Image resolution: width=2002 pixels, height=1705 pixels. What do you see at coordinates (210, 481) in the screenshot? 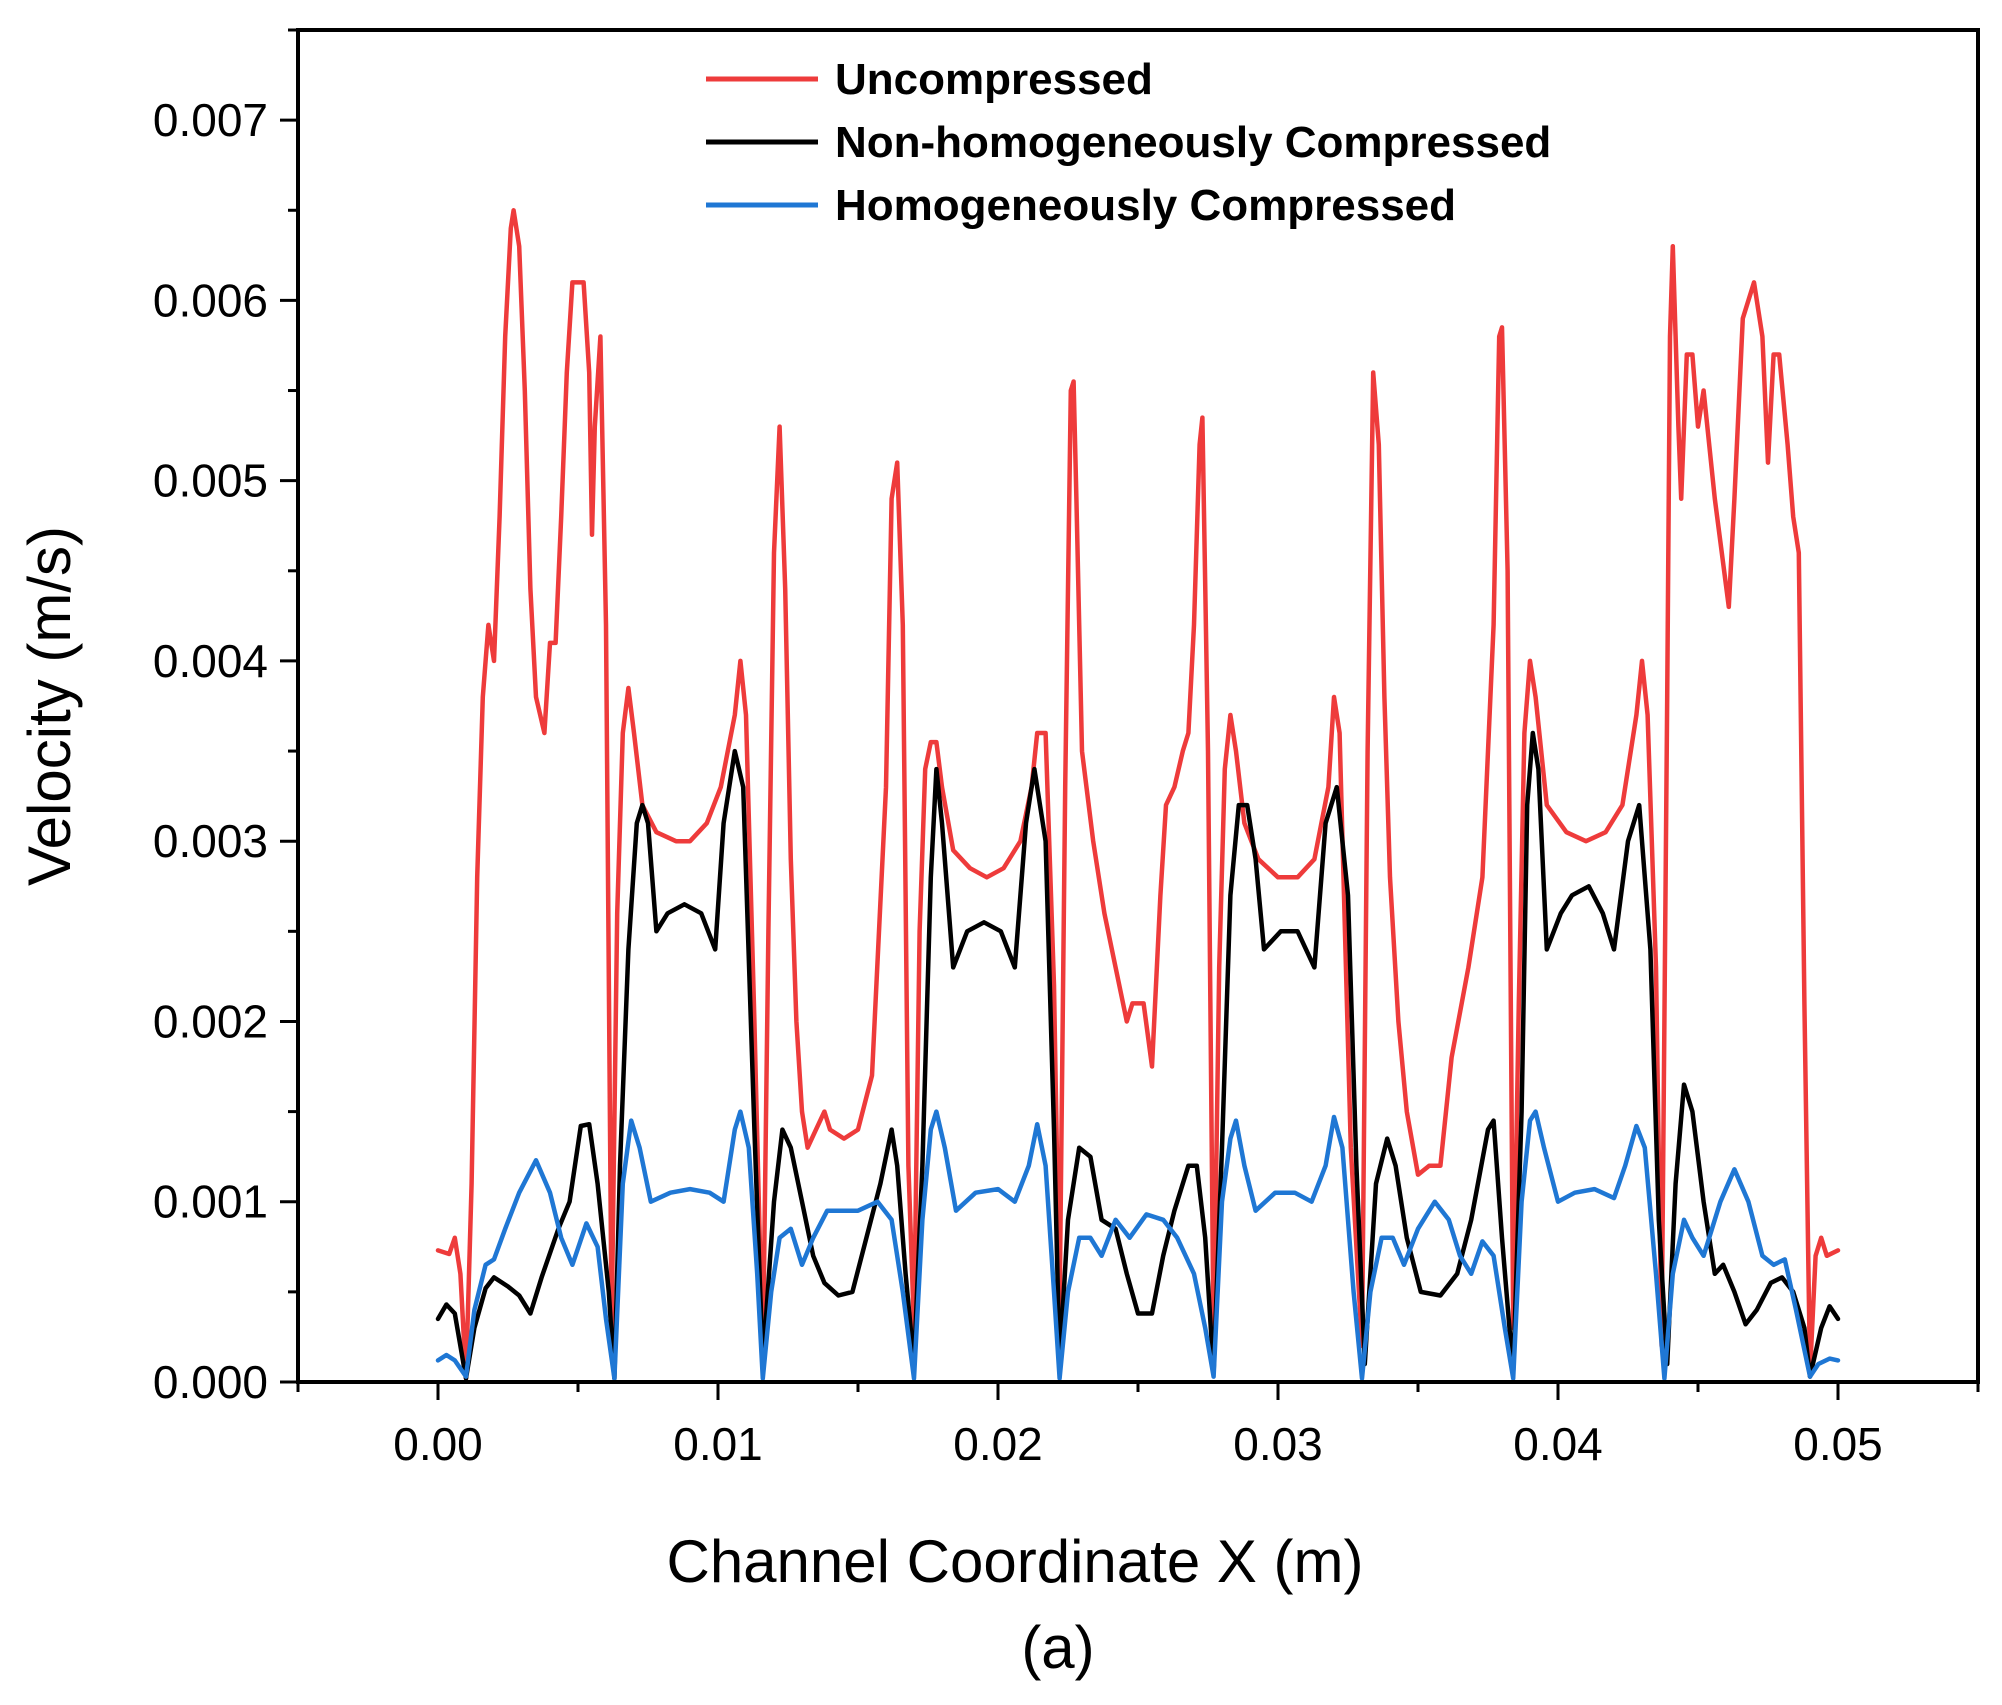
I see `y-tick-label: 0.005` at bounding box center [210, 481].